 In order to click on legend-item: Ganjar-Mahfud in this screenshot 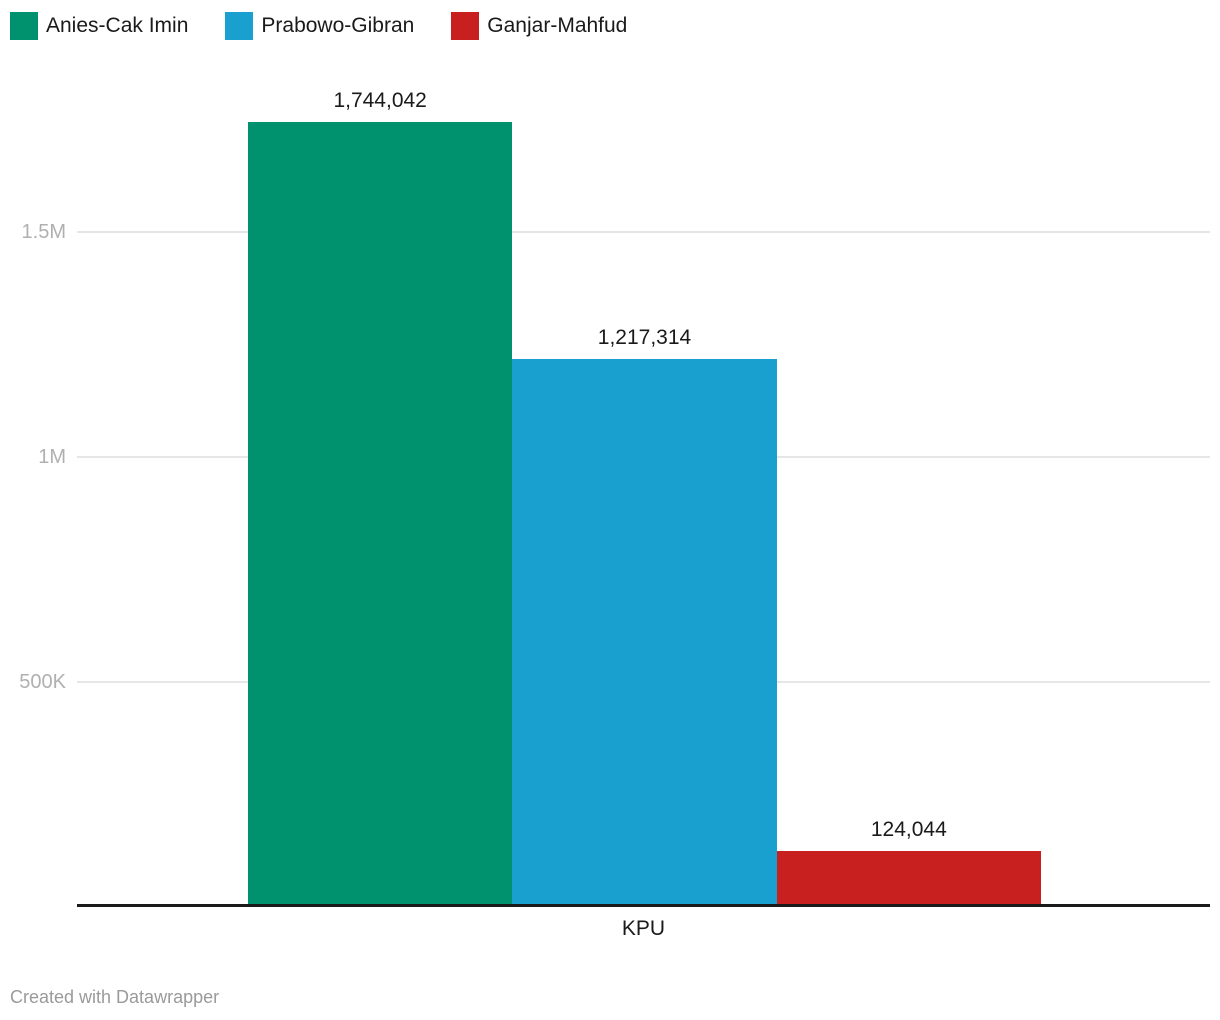, I will do `click(539, 26)`.